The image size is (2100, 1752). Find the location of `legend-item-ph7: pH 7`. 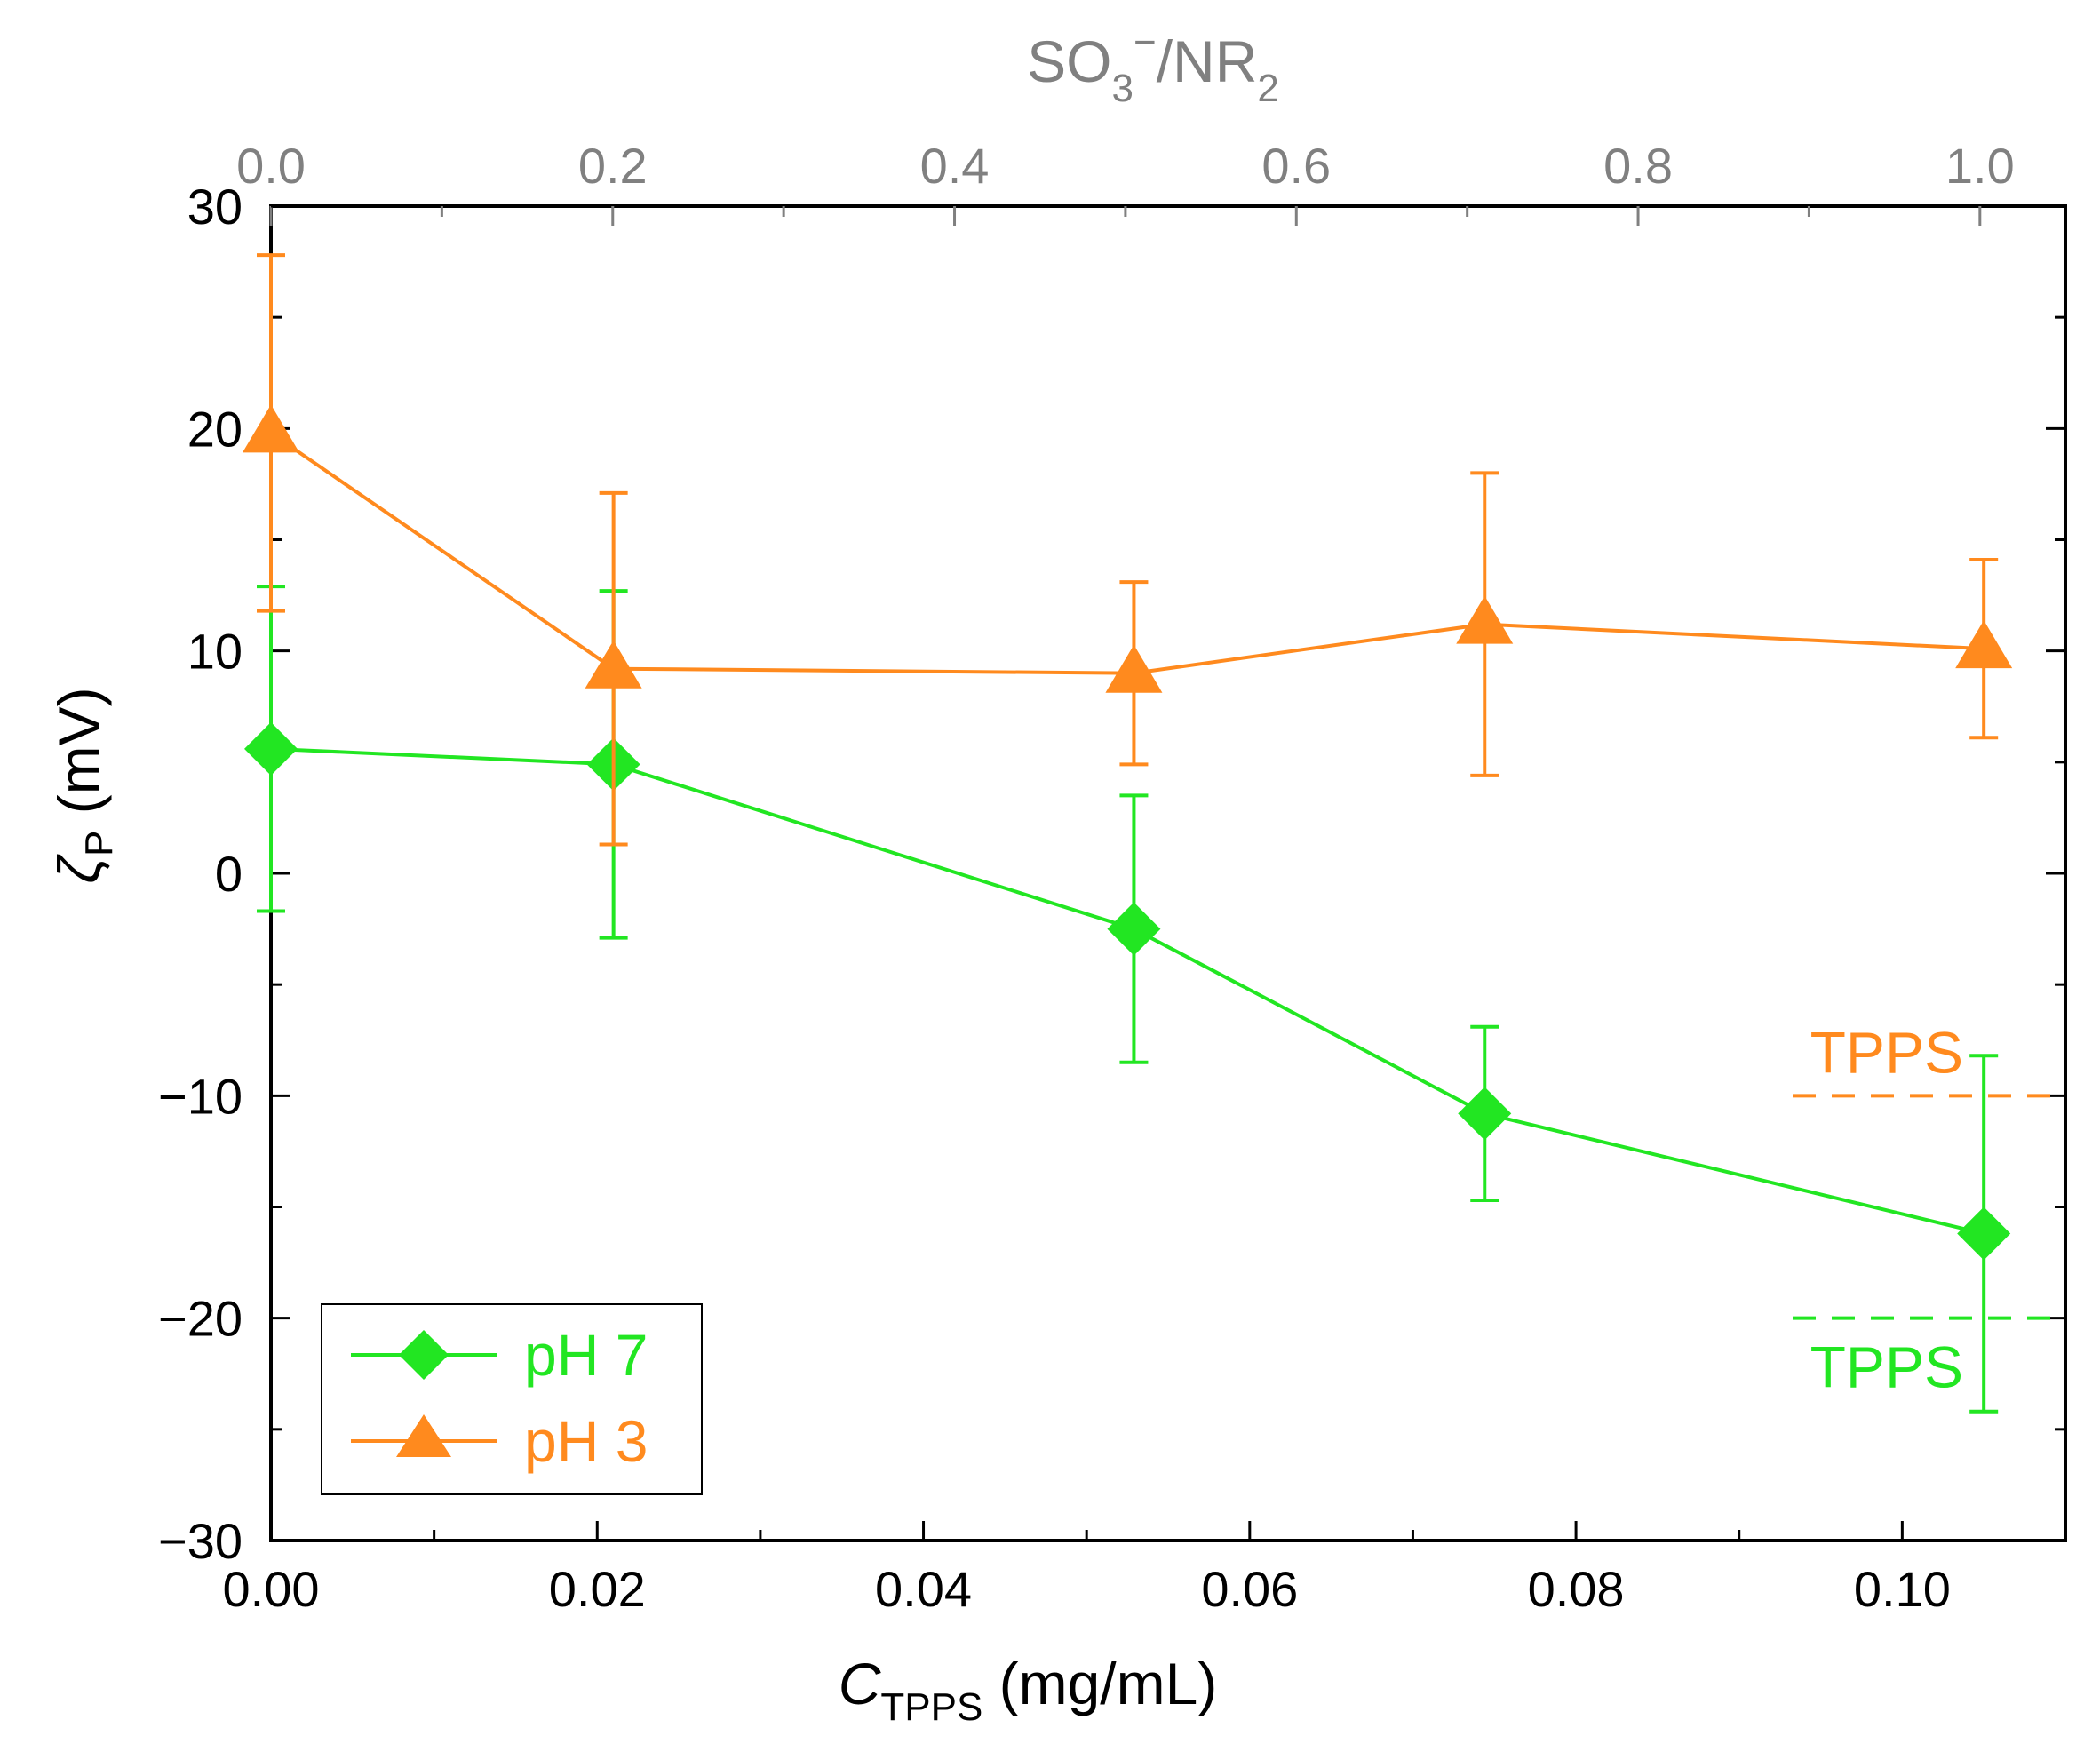

legend-item-ph7: pH 7 is located at coordinates (499, 1355).